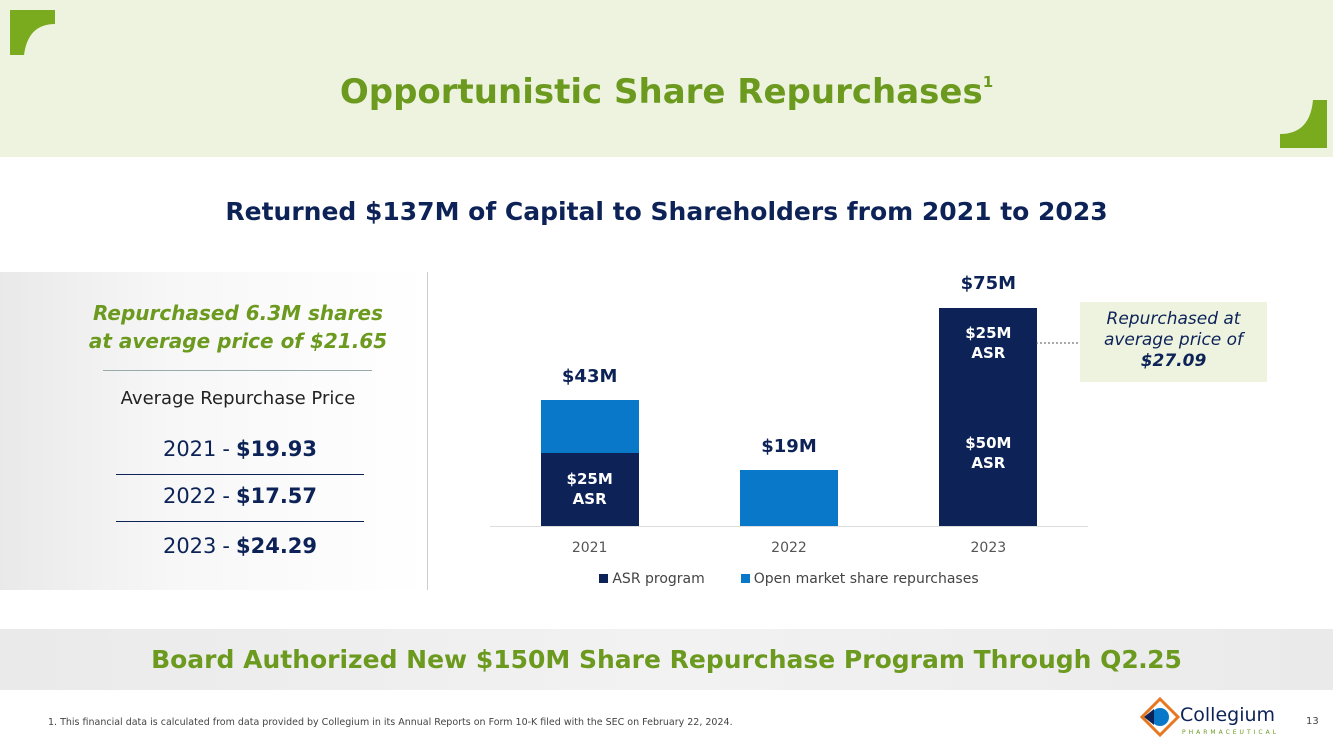 This screenshot has width=1333, height=749. Describe the element at coordinates (1059, 343) in the screenshot. I see `annotation-leader` at that location.